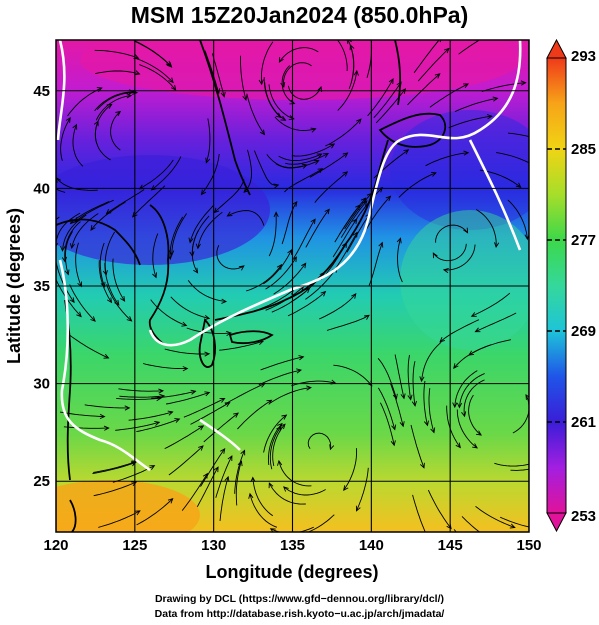 Image resolution: width=599 pixels, height=625 pixels. What do you see at coordinates (528, 545) in the screenshot?
I see `x-tick-label: 150` at bounding box center [528, 545].